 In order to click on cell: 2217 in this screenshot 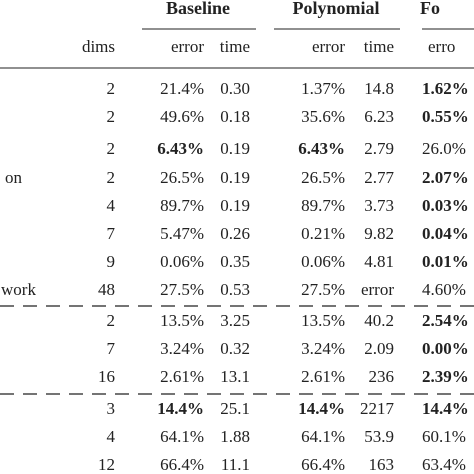, I will do `click(377, 408)`.